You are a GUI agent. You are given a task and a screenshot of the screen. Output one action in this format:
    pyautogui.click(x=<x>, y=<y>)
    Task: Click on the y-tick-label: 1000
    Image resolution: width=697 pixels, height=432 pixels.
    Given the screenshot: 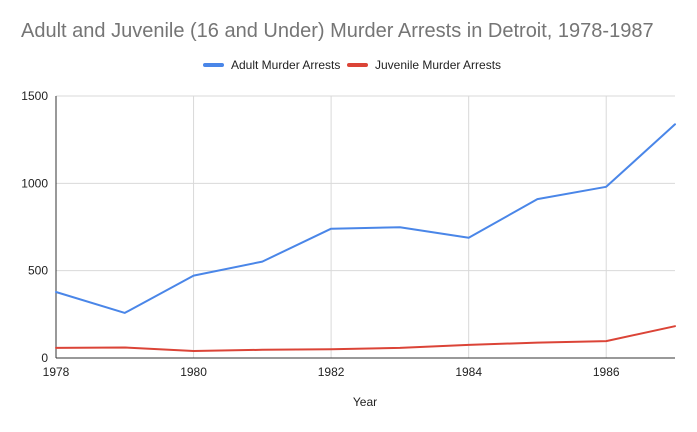 What is the action you would take?
    pyautogui.click(x=34, y=183)
    